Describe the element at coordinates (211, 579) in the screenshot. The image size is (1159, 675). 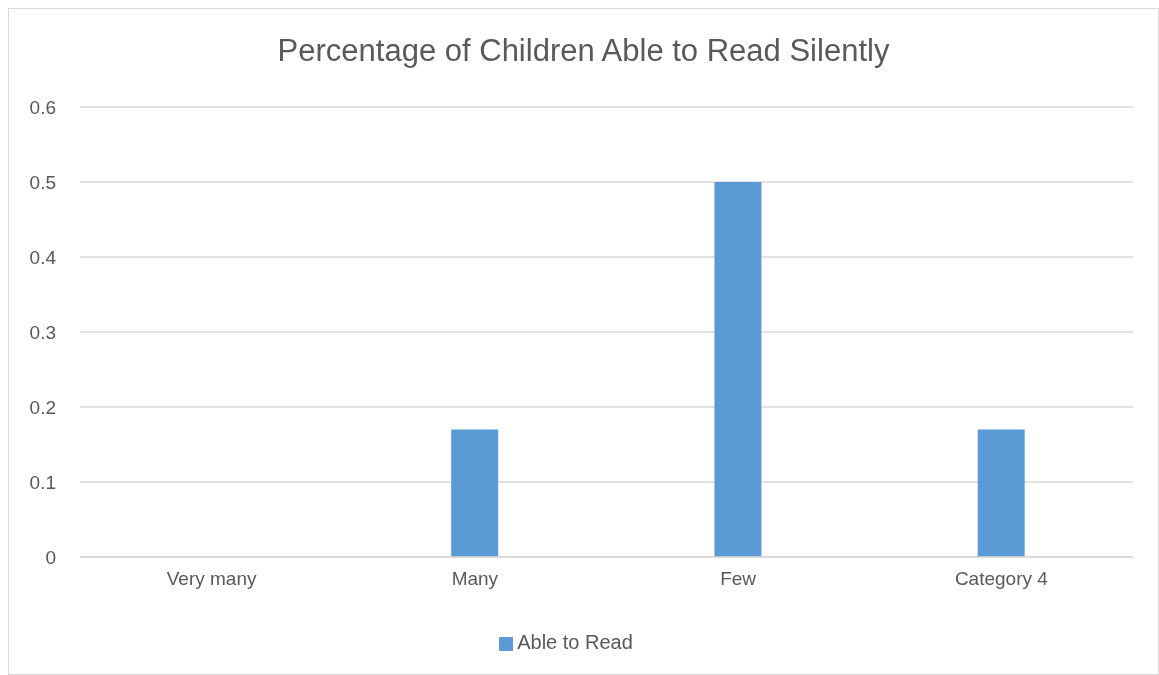
I see `x-tick-label: Very many` at that location.